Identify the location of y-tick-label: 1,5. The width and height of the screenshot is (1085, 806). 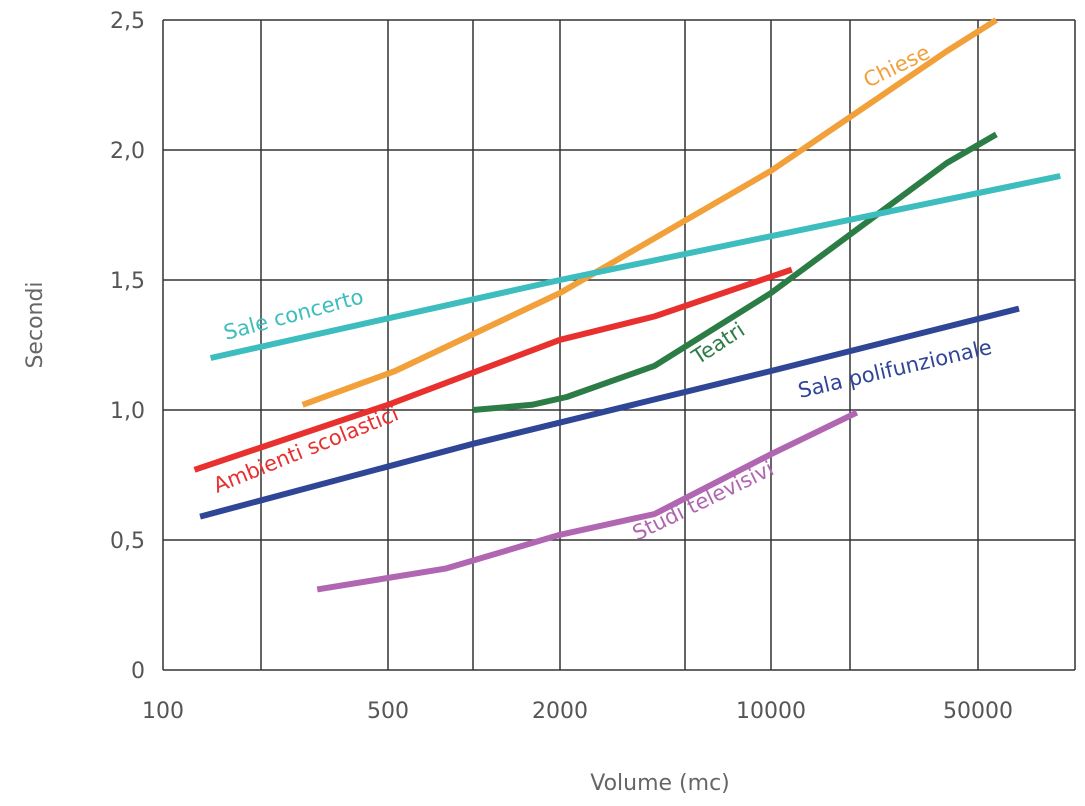
(127, 281).